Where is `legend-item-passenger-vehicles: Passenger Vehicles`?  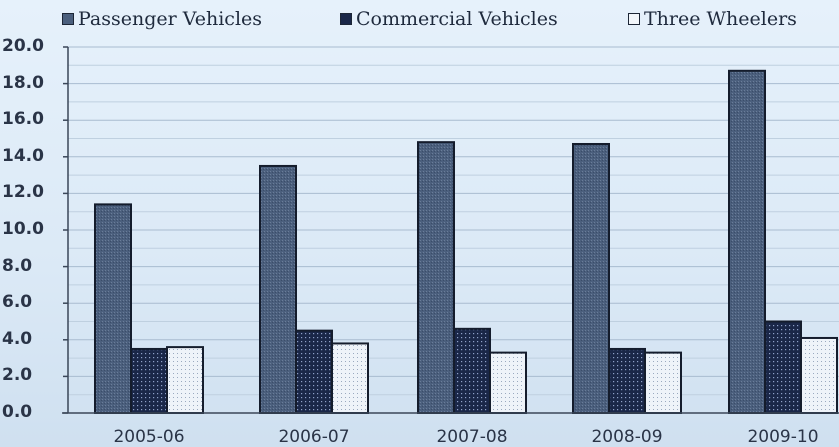
legend-item-passenger-vehicles: Passenger Vehicles is located at coordinates (162, 19).